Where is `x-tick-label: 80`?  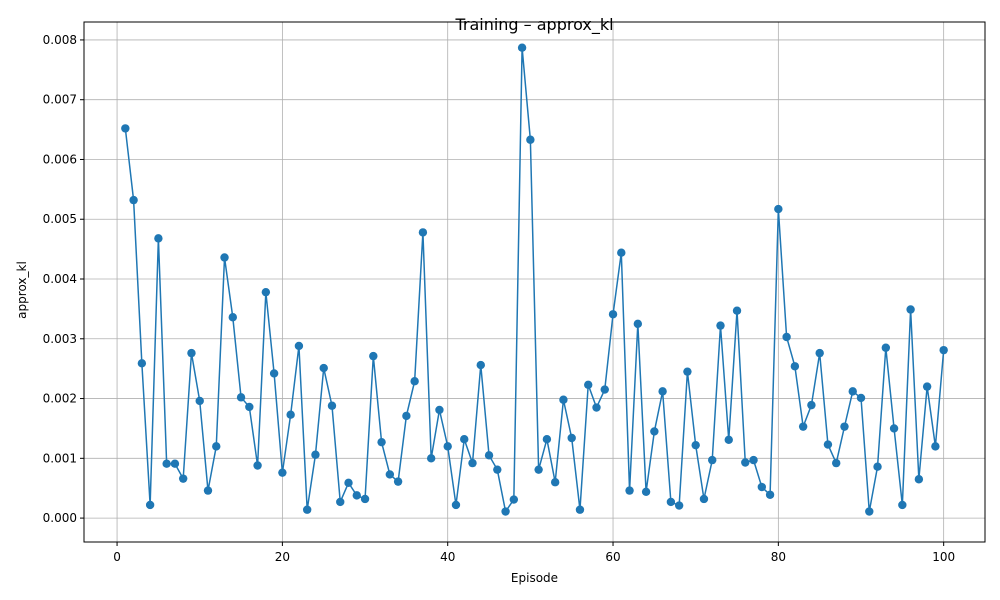 x-tick-label: 80 is located at coordinates (778, 557).